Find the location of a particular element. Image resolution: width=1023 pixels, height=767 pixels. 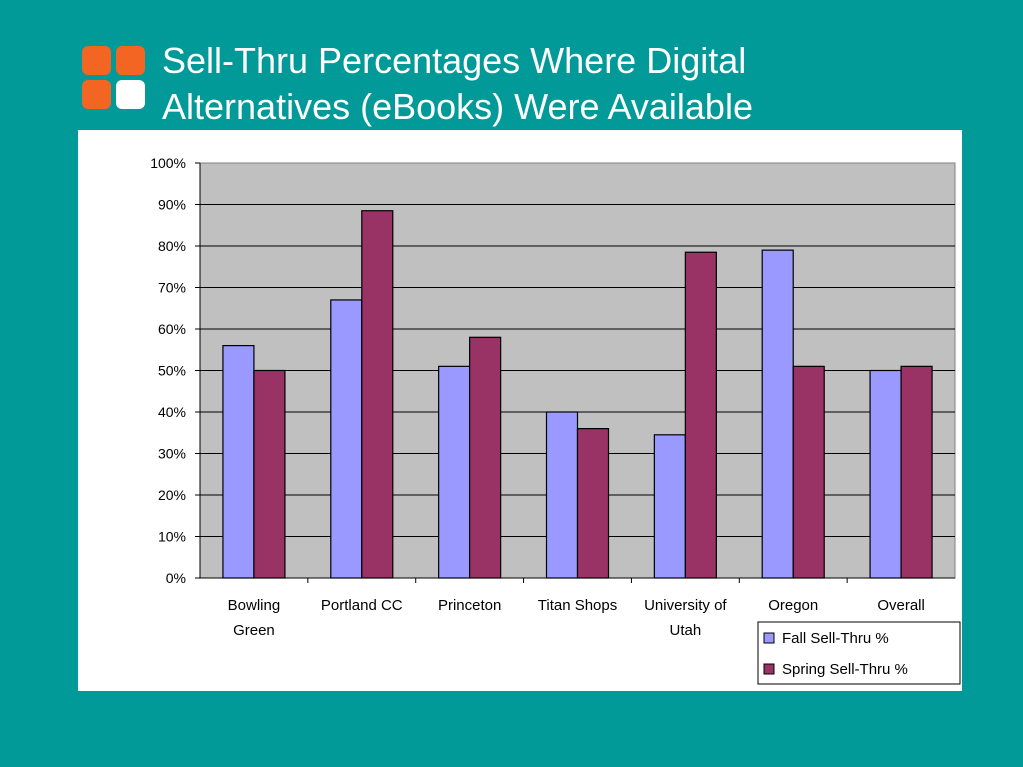

x-tick-label: Utah is located at coordinates (686, 630).